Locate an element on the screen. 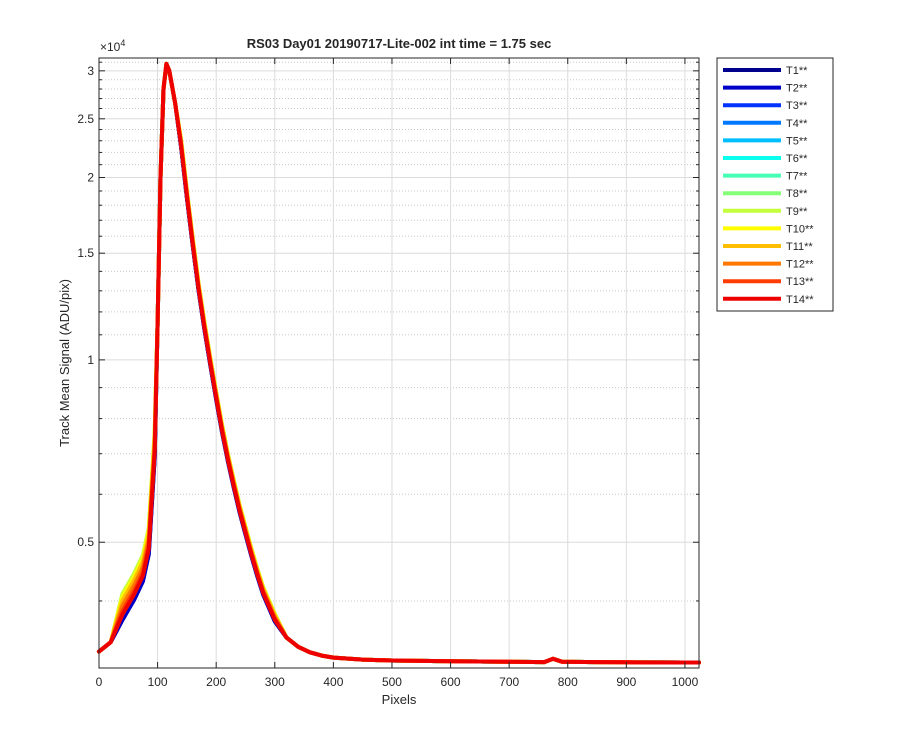 The height and width of the screenshot is (750, 900). x-tick-label: 100 is located at coordinates (158, 682).